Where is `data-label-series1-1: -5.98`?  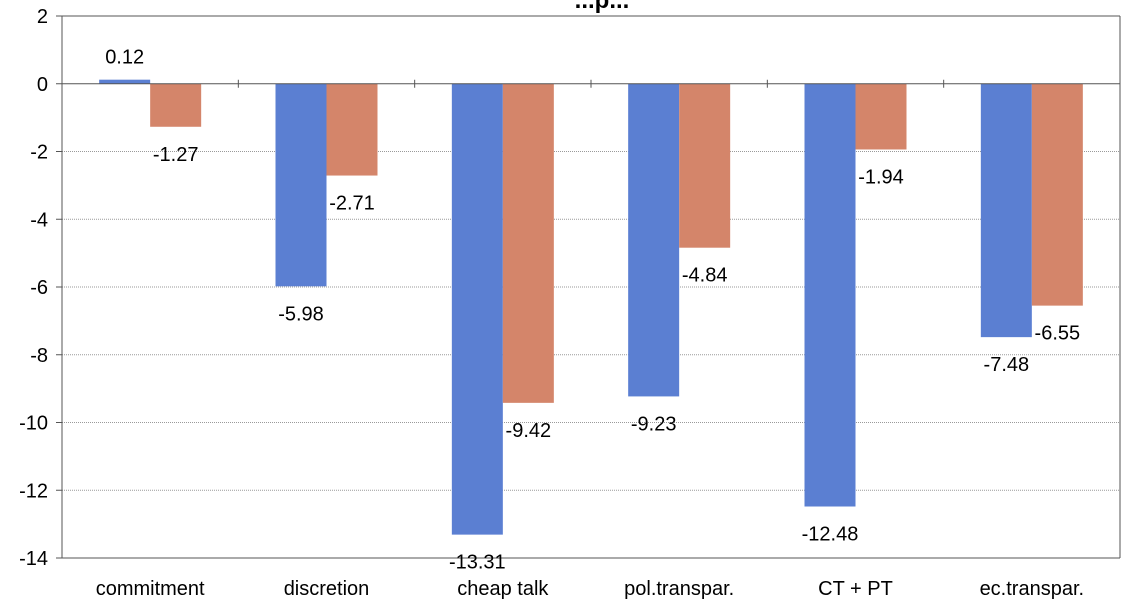 data-label-series1-1: -5.98 is located at coordinates (301, 314).